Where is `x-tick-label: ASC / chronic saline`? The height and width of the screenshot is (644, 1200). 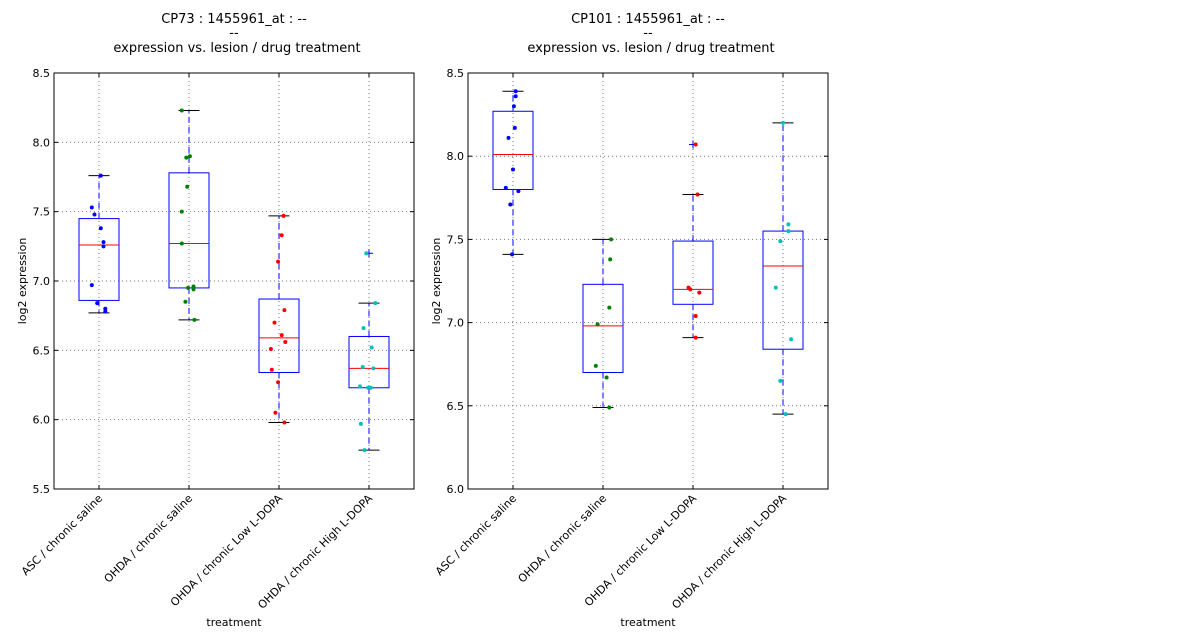 x-tick-label: ASC / chronic saline is located at coordinates (476, 535).